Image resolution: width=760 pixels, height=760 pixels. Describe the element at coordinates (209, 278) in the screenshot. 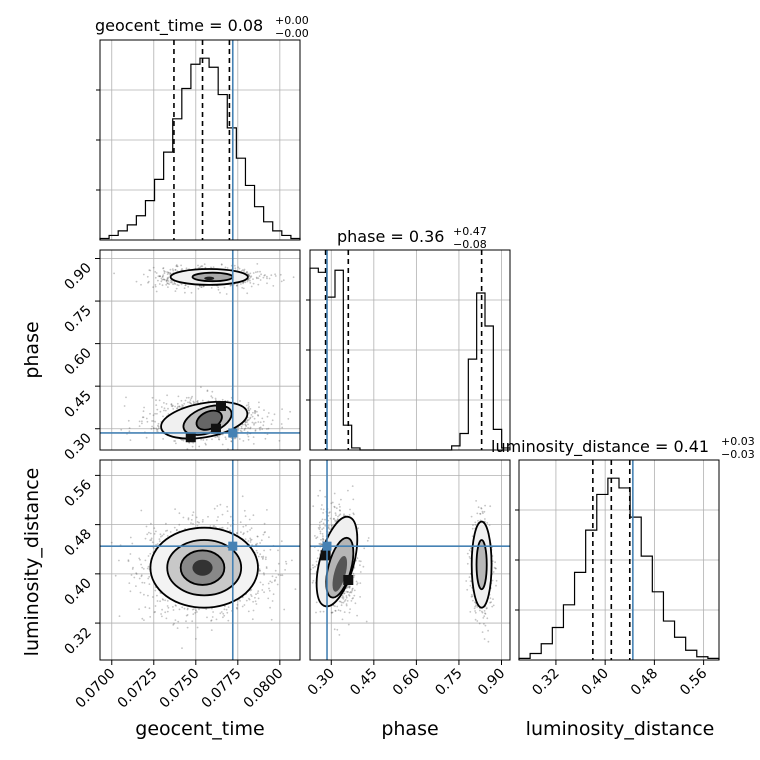

I see `contour-level` at that location.